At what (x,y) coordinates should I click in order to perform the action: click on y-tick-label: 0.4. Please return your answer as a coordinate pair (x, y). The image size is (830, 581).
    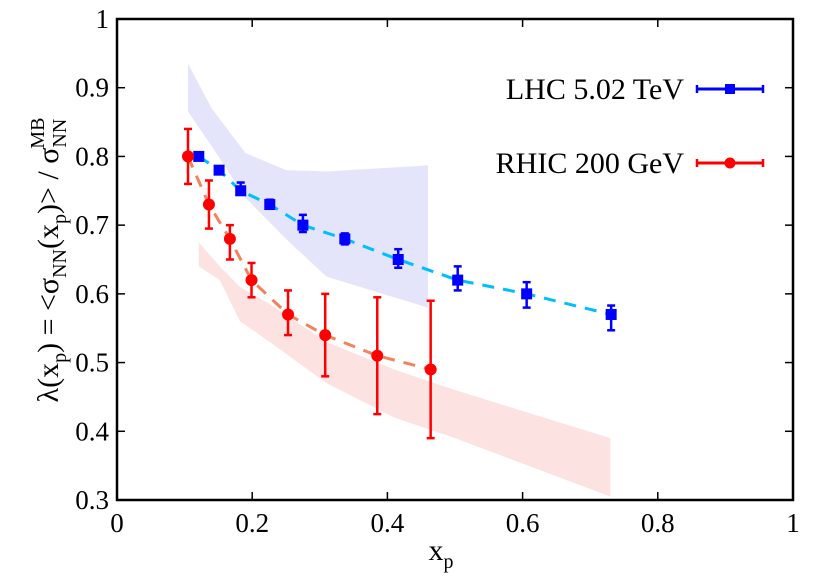
    Looking at the image, I should click on (92, 431).